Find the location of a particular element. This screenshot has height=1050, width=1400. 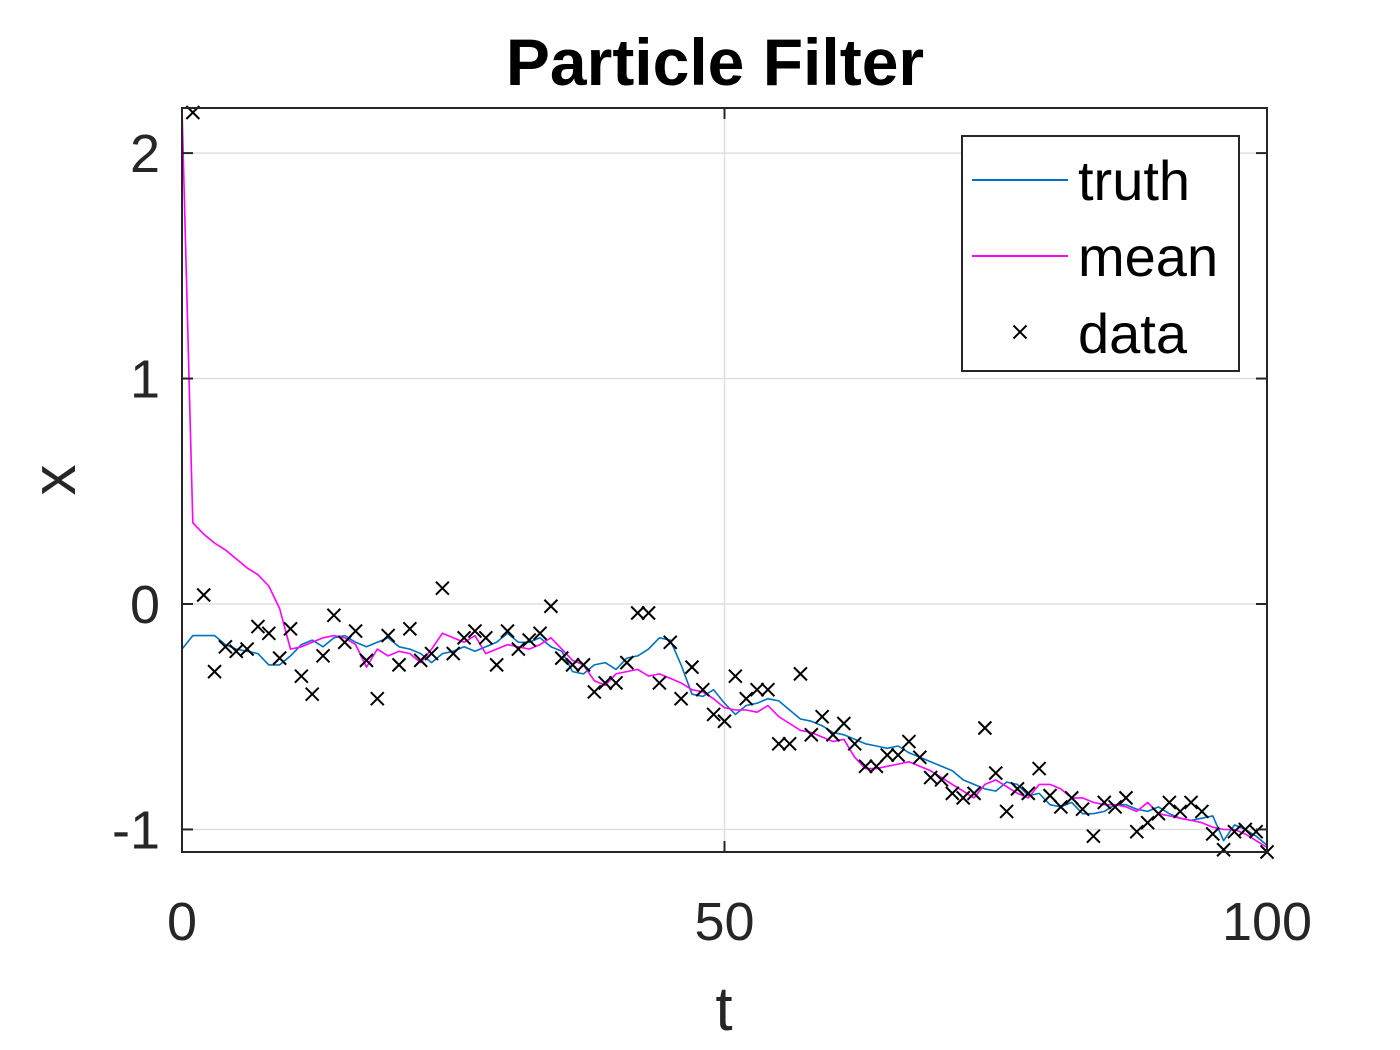

legend-label-mean: mean is located at coordinates (1148, 256).